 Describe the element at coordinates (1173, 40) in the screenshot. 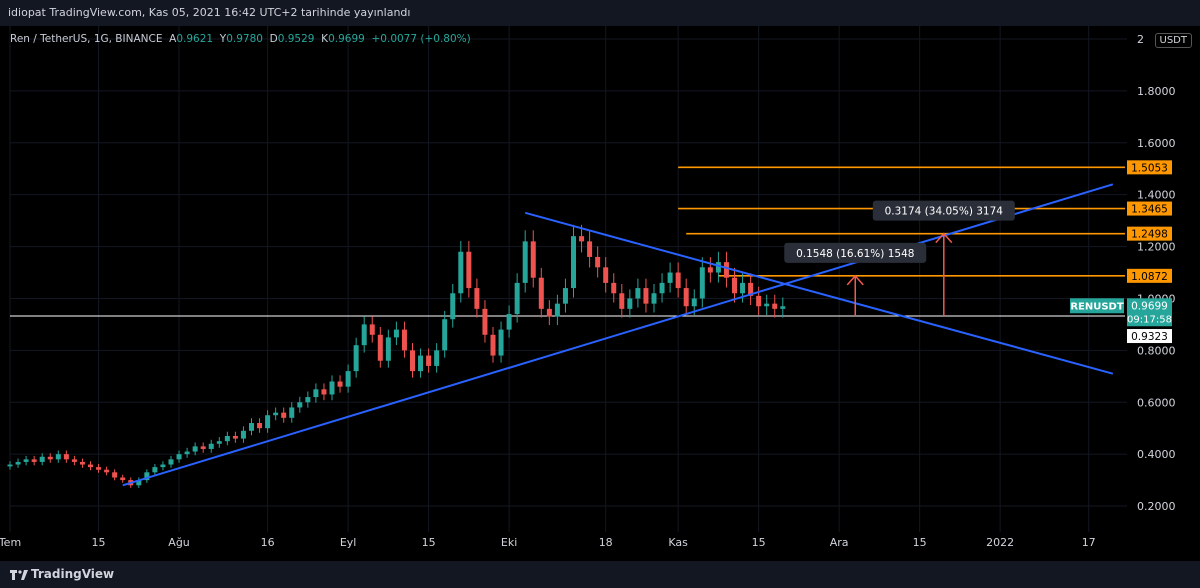

I see `currency-button: USDT` at that location.